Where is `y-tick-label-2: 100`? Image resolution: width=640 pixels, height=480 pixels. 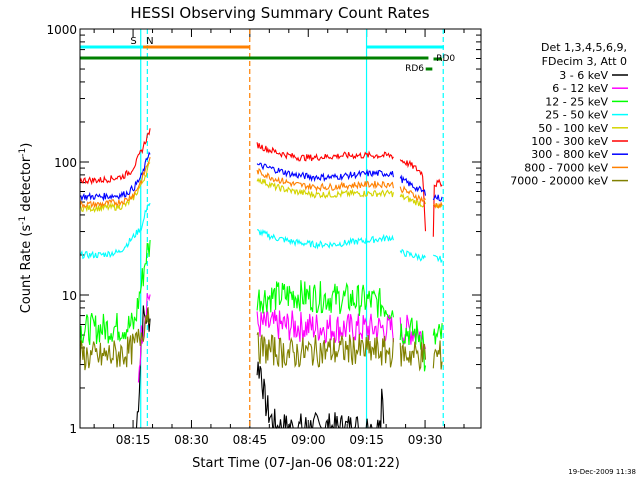 y-tick-label-2: 100 is located at coordinates (65, 163).